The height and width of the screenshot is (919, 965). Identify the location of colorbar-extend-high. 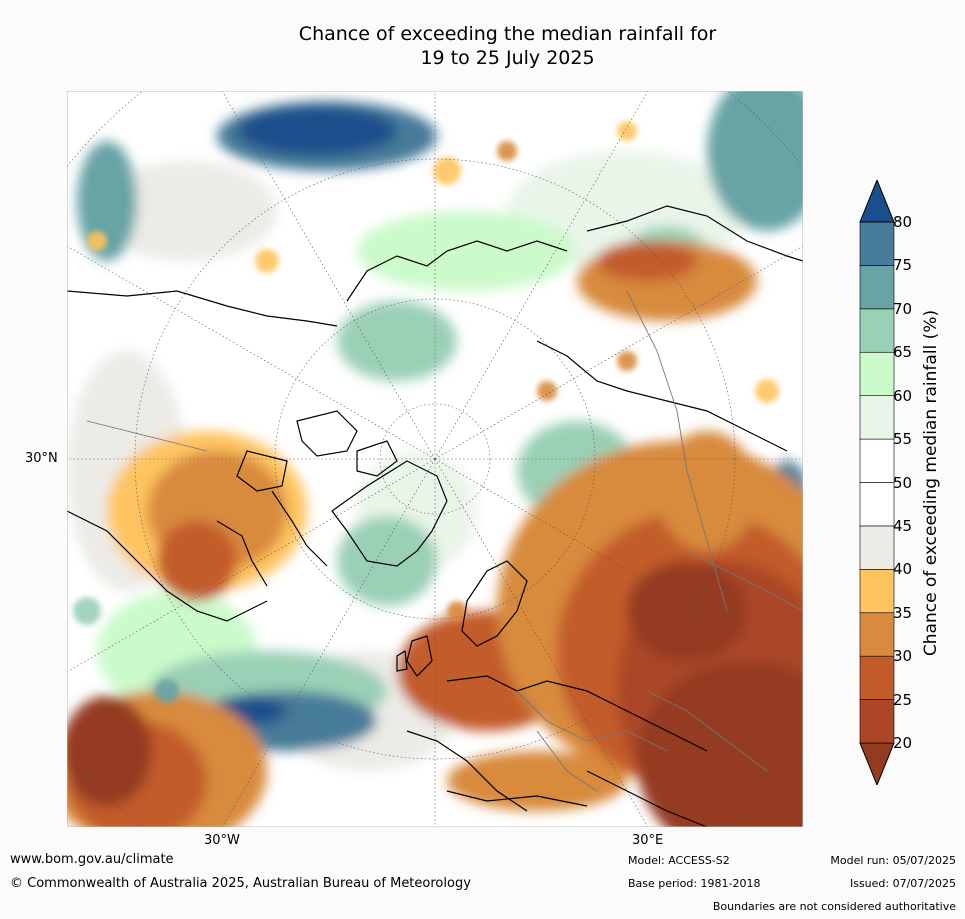
(877, 201).